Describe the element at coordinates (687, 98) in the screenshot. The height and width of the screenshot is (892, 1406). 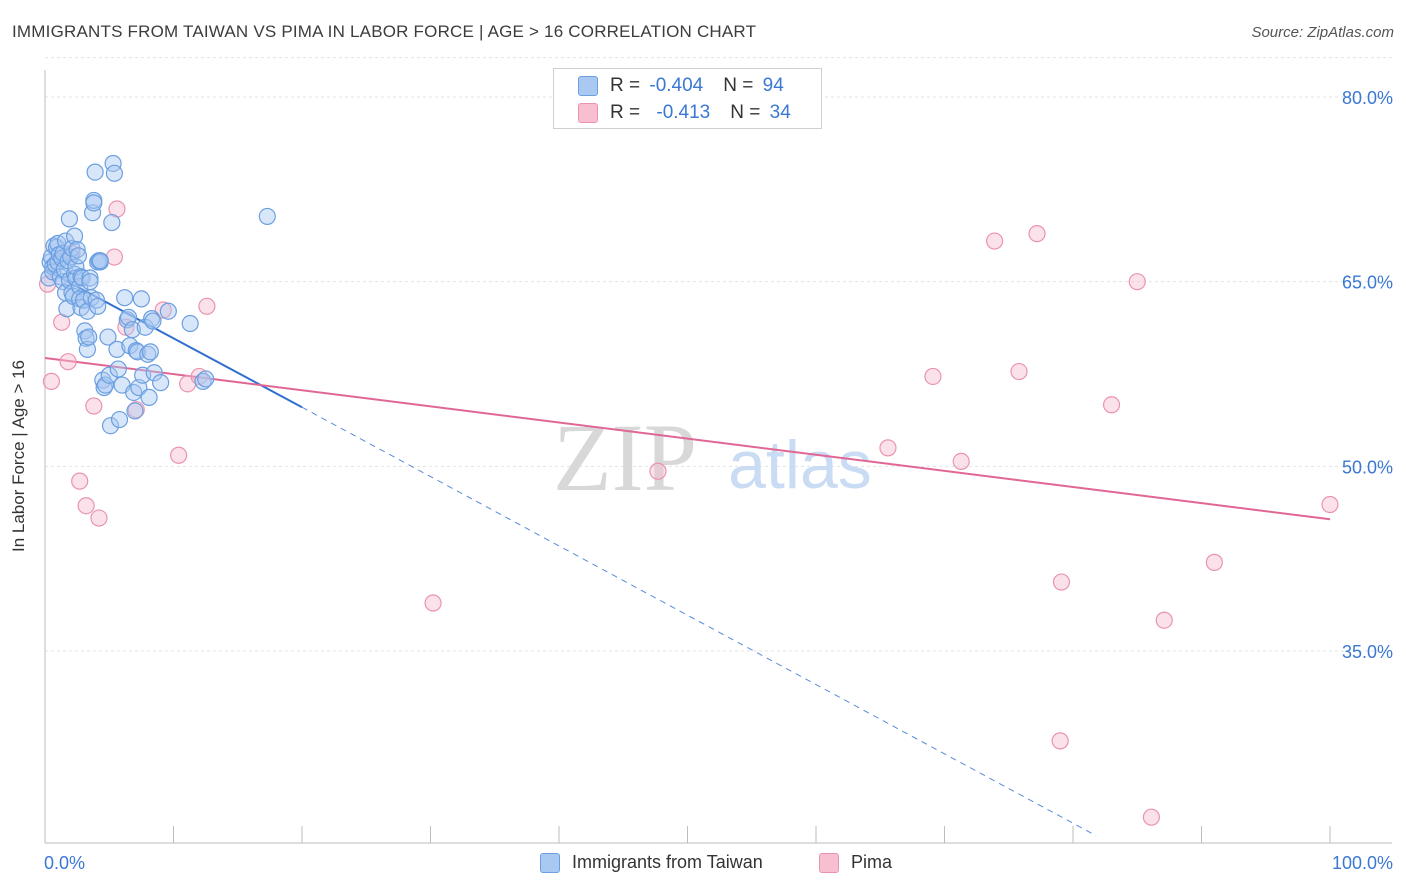
I see `stats-legend: R = -0.404 N = 94 R = -0.413 N = 34` at that location.